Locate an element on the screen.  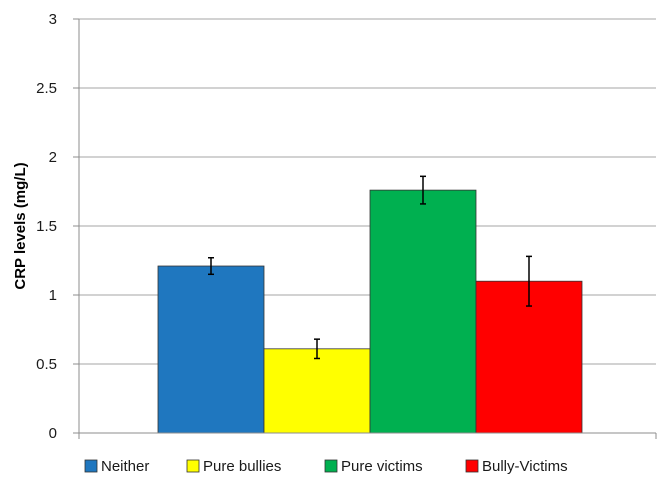
legend-item: Bully-Victims is located at coordinates (516, 466).